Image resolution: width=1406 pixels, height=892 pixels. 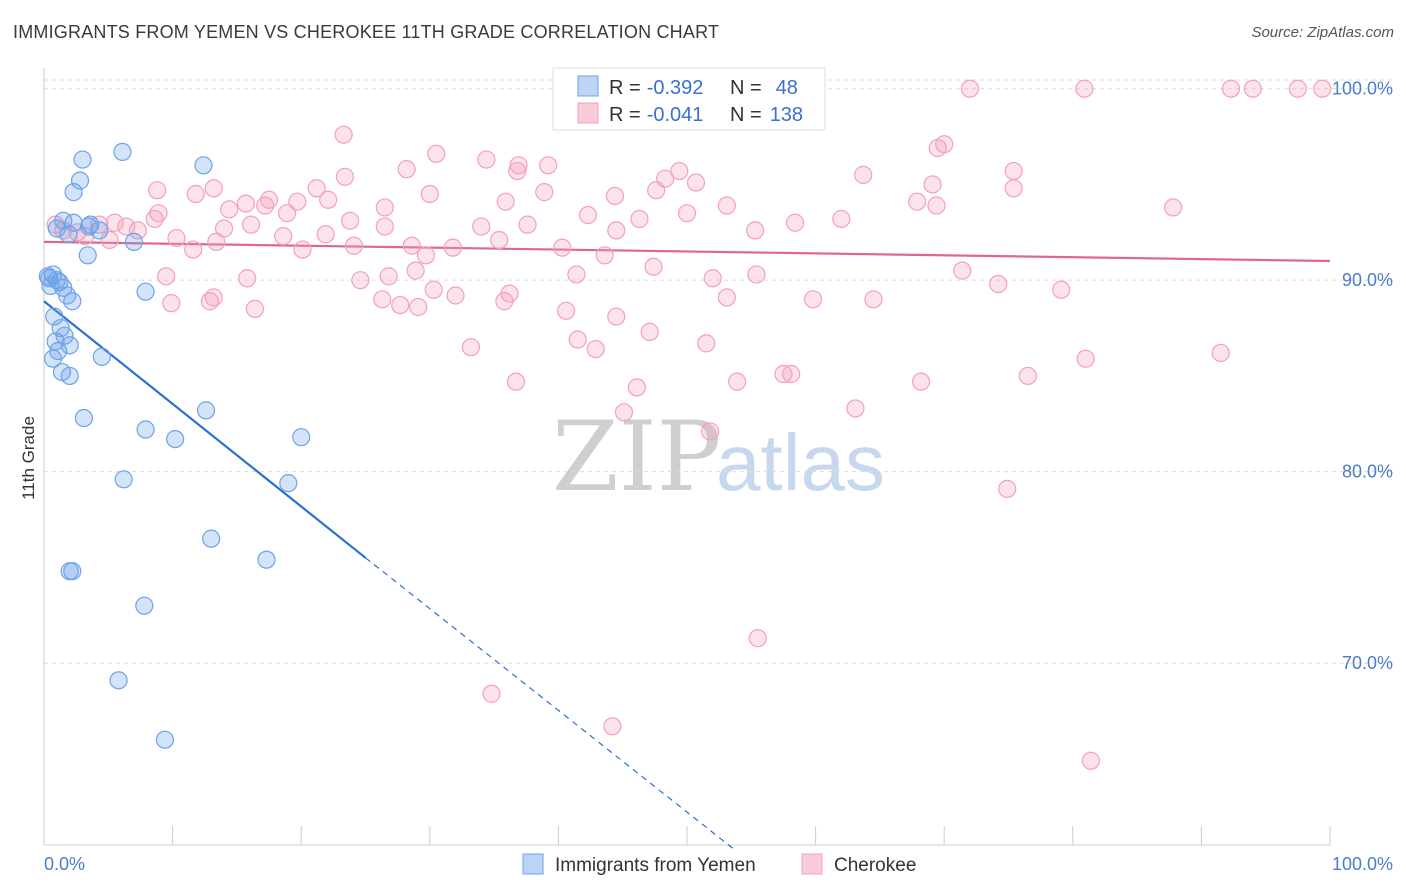 I want to click on legend-swatch-yemen, so click(x=588, y=86).